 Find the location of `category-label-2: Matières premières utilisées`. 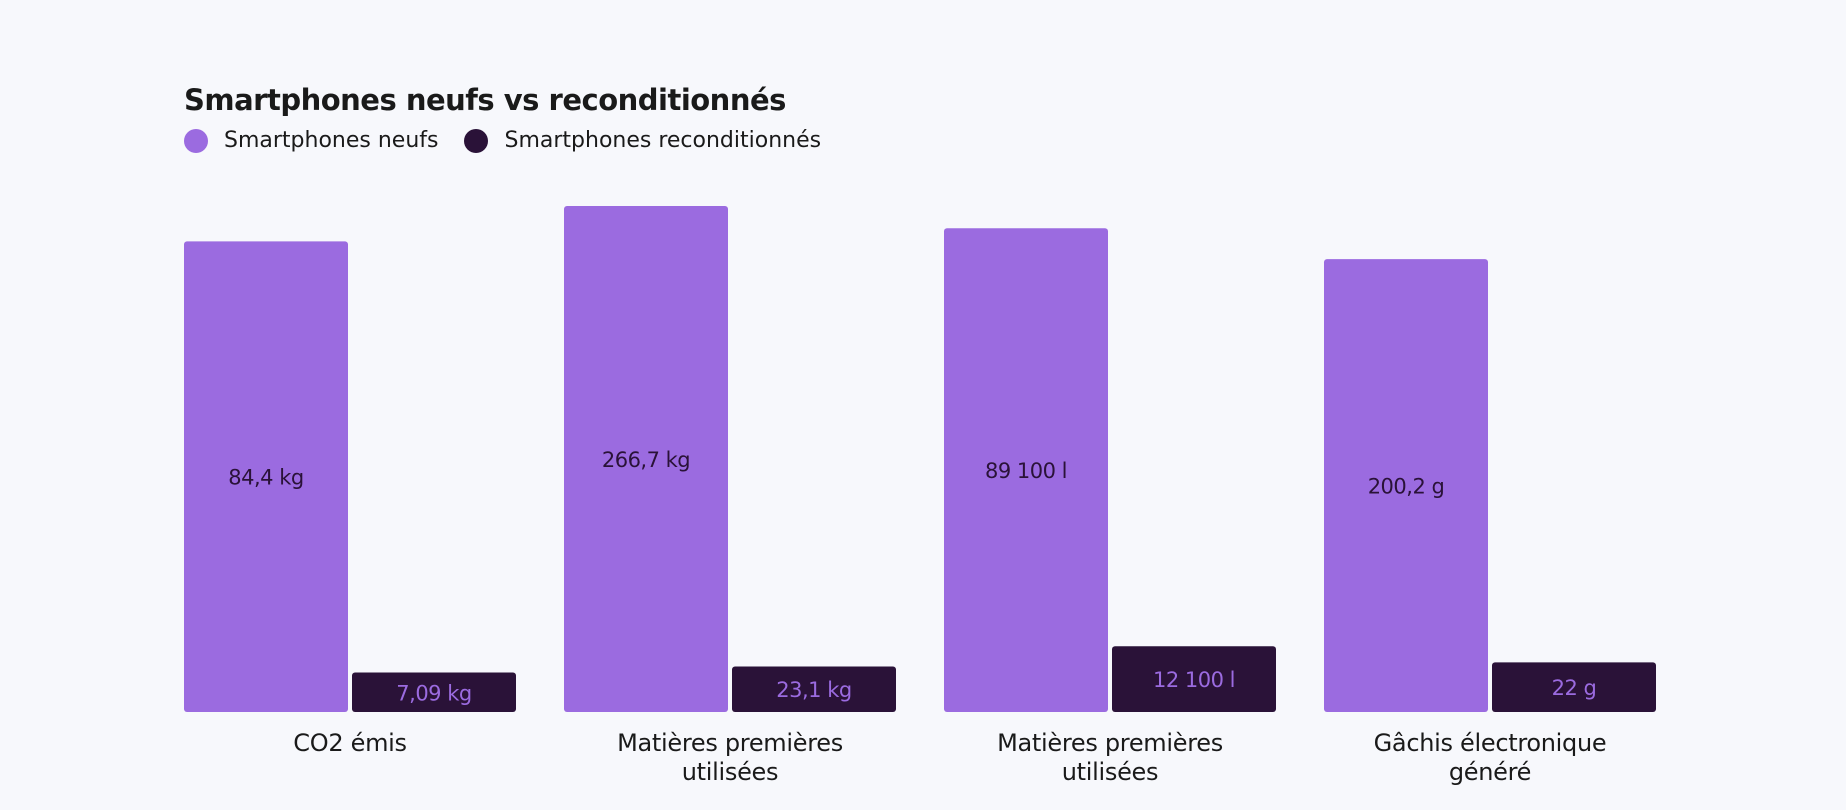

category-label-2: Matières premières utilisées is located at coordinates (730, 757).